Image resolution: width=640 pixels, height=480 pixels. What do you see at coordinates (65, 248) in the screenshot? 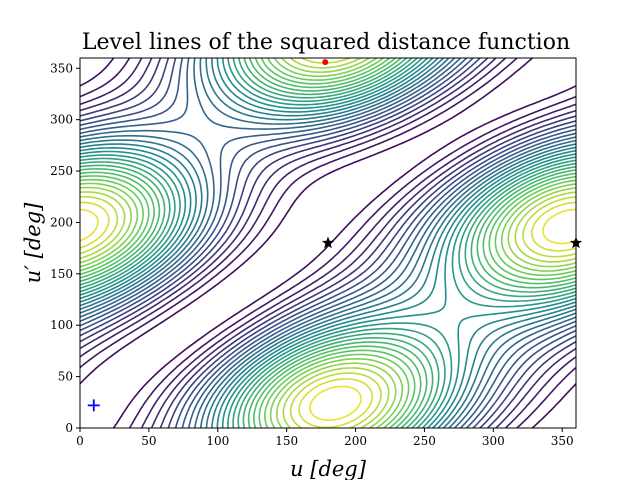
I see `y-axis-ticks: 0 50 100 150 200 250 300 350` at bounding box center [65, 248].